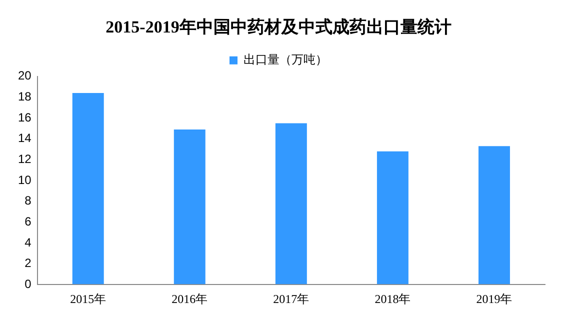 Image resolution: width=567 pixels, height=320 pixels. I want to click on chart-title: 2015-2019年中国中药材及中式成药出口量统计, so click(279, 27).